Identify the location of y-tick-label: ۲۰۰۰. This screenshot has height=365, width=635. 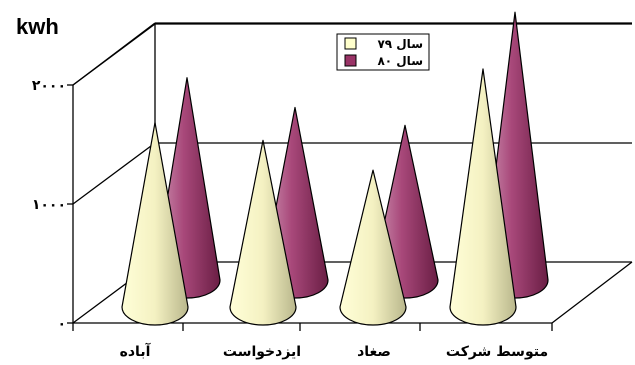
(49, 86).